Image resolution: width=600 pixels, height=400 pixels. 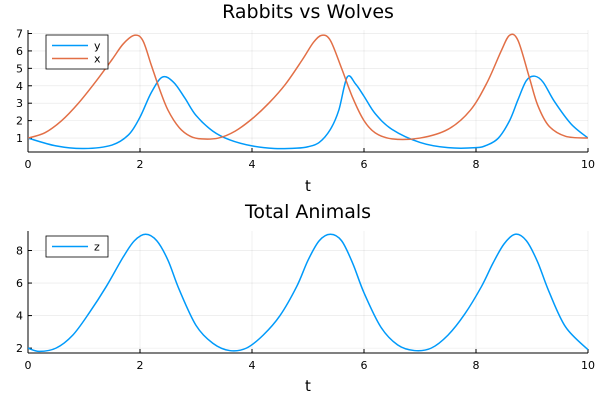 What do you see at coordinates (19, 251) in the screenshot?
I see `y-tick-label: 8` at bounding box center [19, 251].